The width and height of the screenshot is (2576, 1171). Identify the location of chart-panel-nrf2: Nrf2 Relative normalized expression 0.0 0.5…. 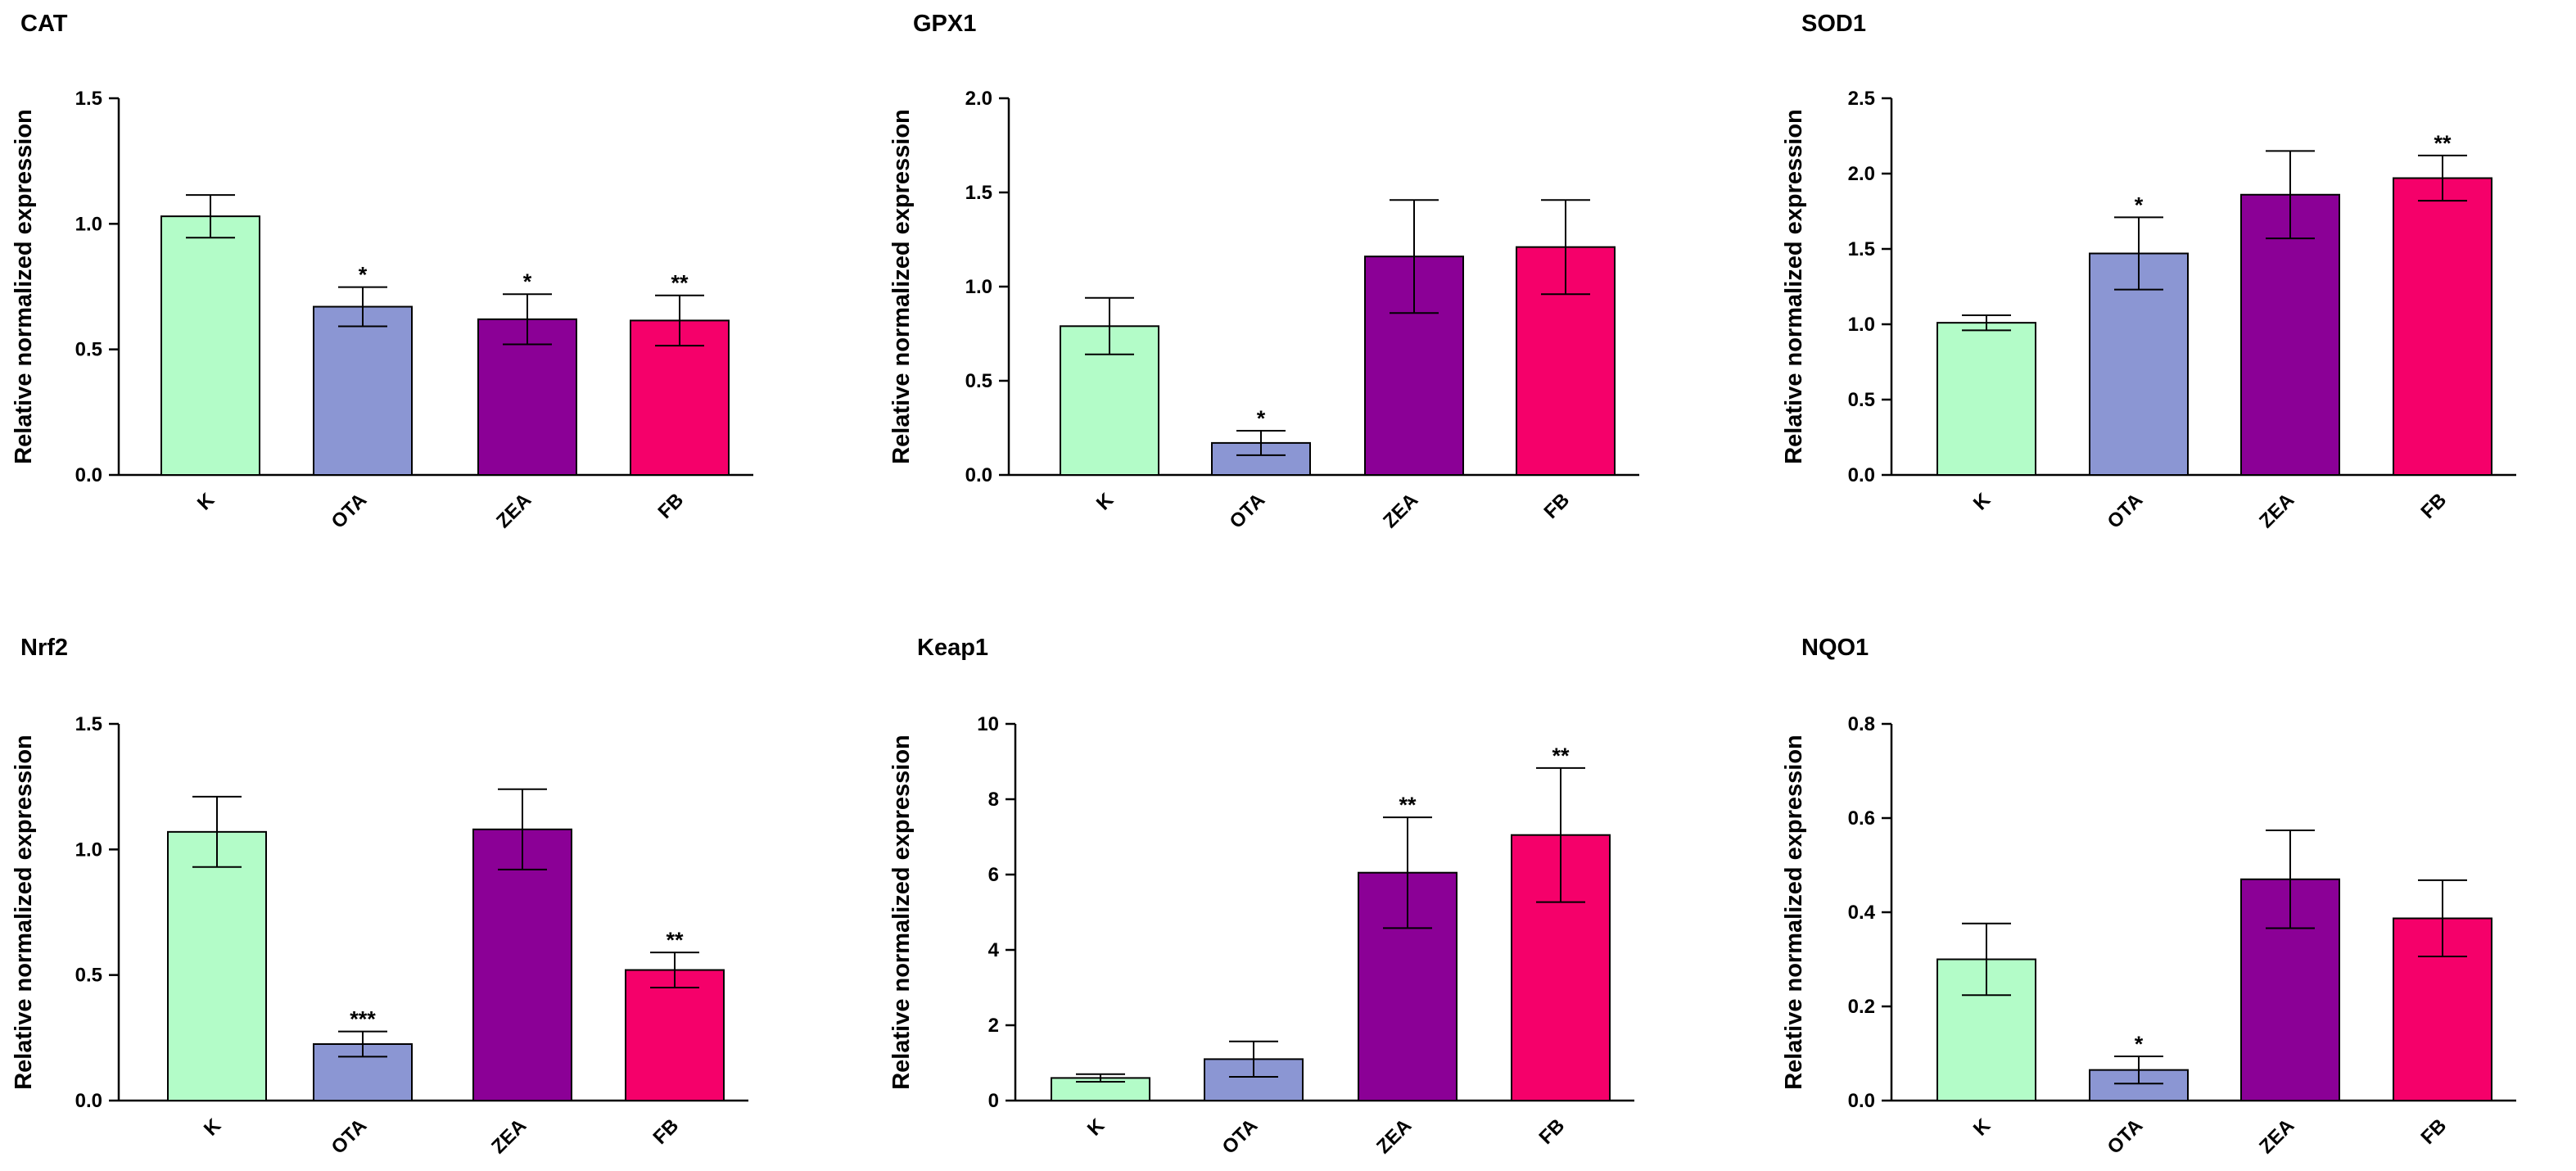
(379, 897).